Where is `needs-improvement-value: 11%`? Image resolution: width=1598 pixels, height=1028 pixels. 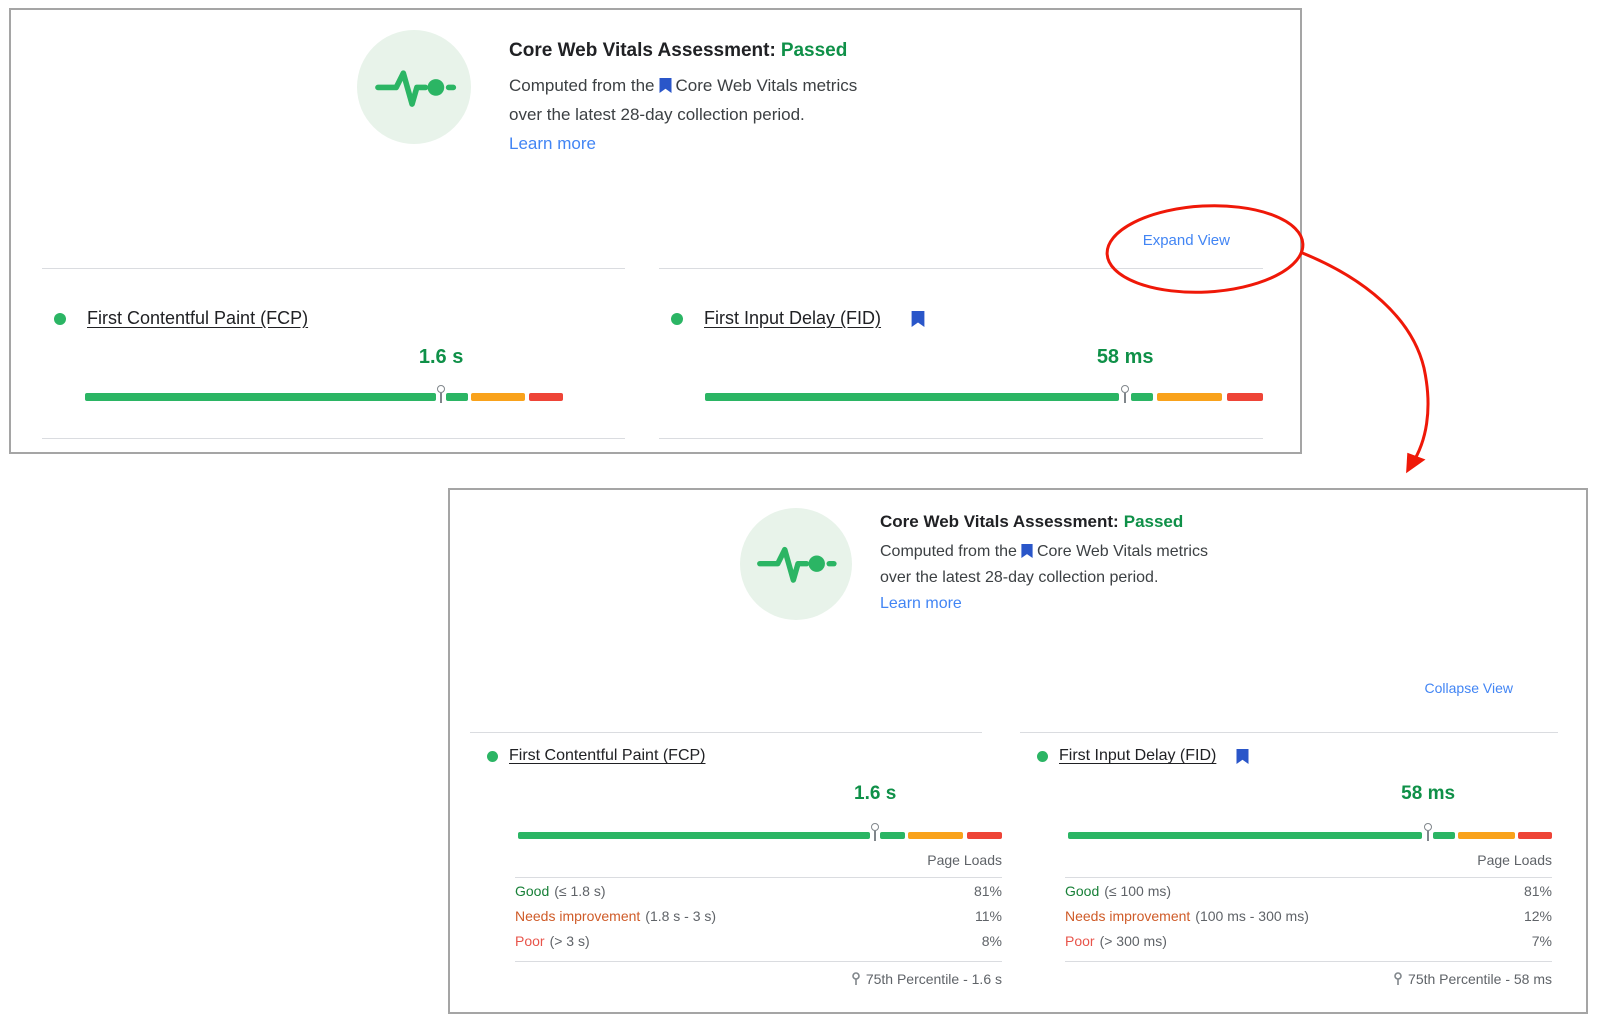 needs-improvement-value: 11% is located at coordinates (988, 915).